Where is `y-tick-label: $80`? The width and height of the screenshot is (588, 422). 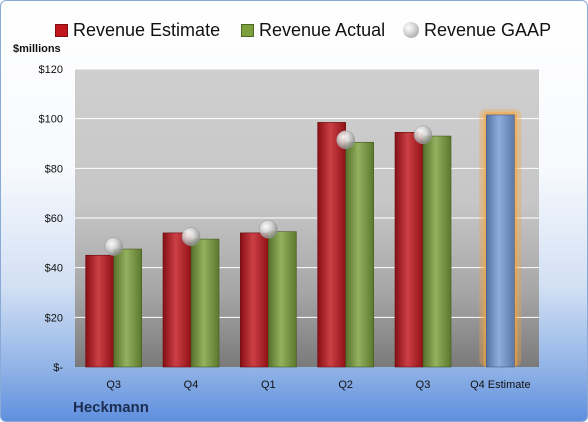
y-tick-label: $80 is located at coordinates (54, 169).